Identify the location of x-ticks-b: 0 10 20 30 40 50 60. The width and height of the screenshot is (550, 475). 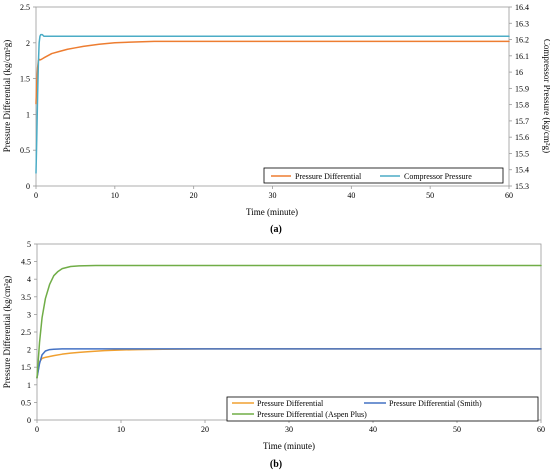
(290, 427).